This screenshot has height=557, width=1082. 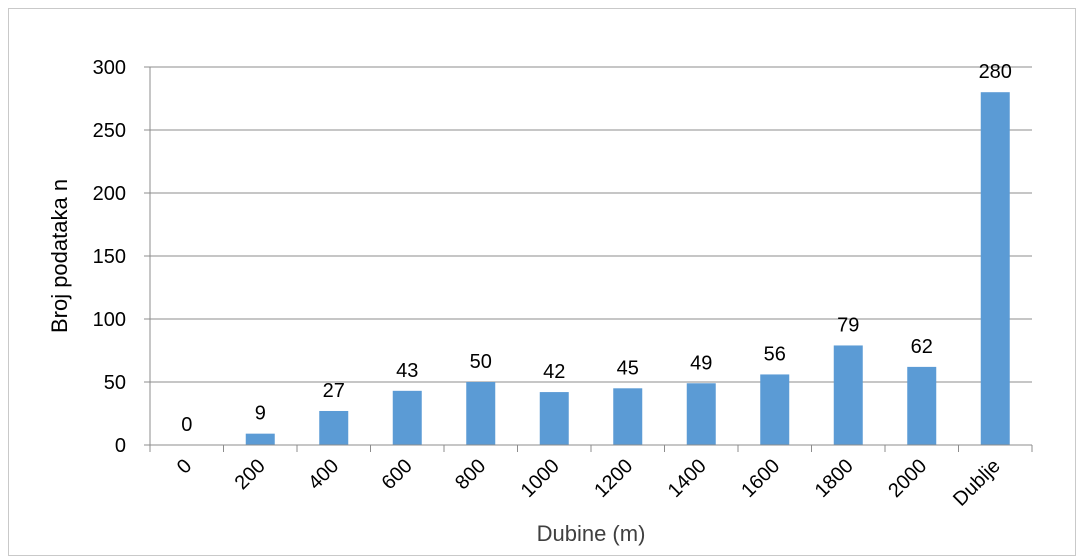 What do you see at coordinates (613, 478) in the screenshot?
I see `x-tick-label: 1200` at bounding box center [613, 478].